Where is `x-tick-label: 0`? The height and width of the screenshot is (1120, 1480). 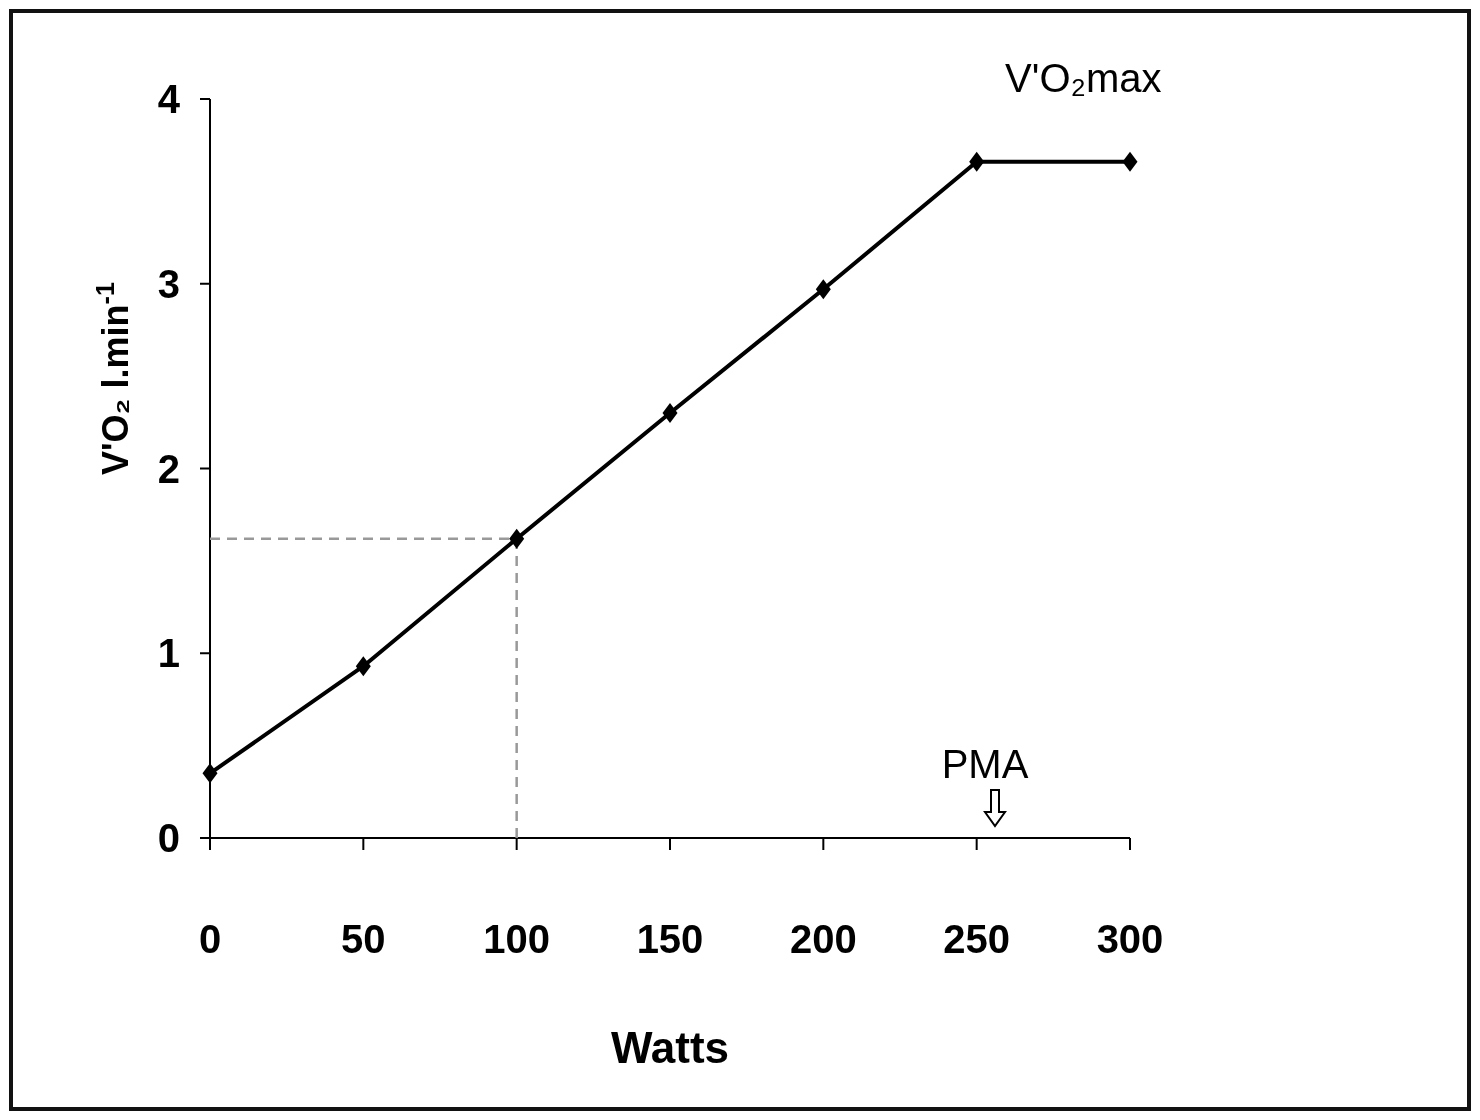
x-tick-label: 0 is located at coordinates (210, 939).